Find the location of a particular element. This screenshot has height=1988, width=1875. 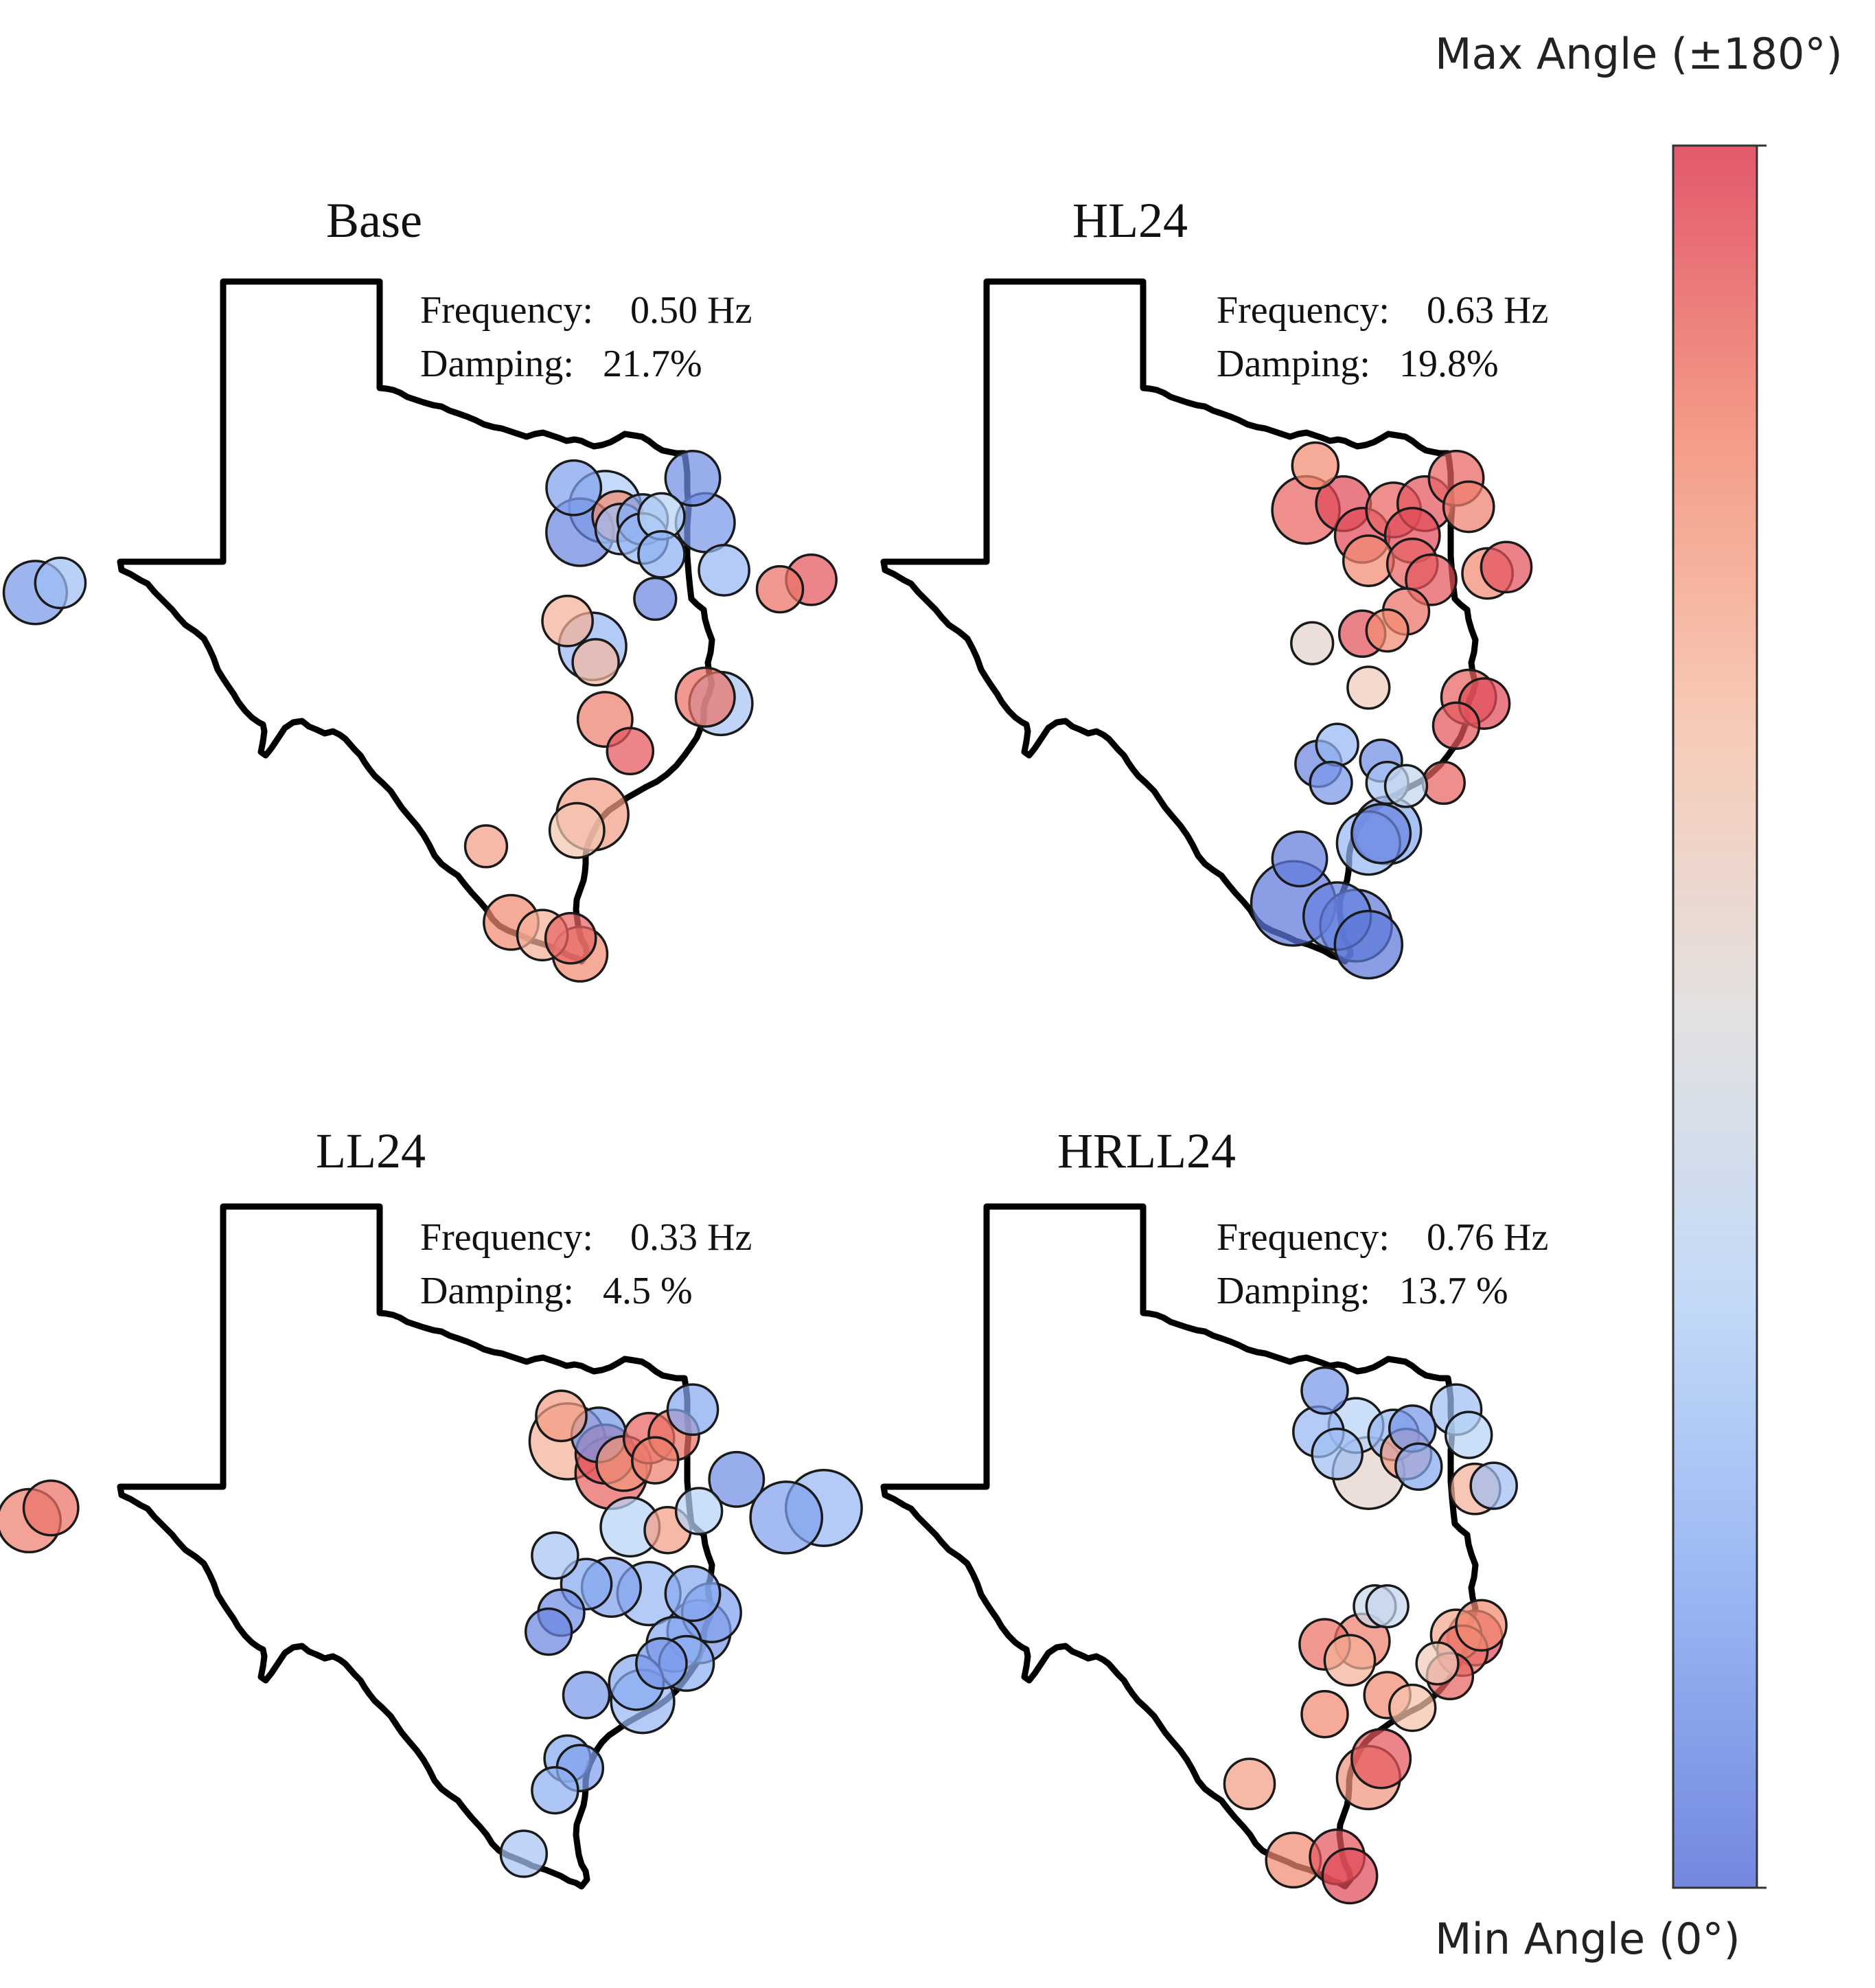

panel-title: Base is located at coordinates (374, 221).